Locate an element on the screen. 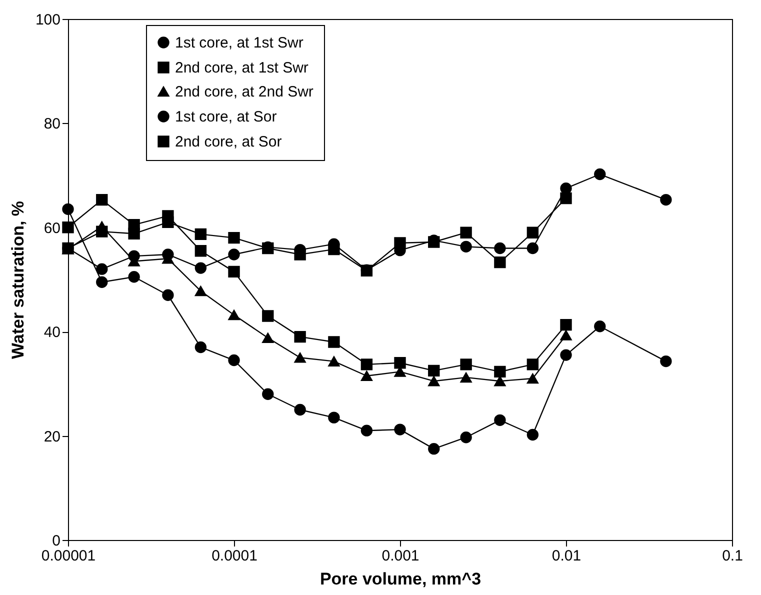 Image resolution: width=761 pixels, height=595 pixels. legend-label: 1st core, at 1st Swr is located at coordinates (239, 43).